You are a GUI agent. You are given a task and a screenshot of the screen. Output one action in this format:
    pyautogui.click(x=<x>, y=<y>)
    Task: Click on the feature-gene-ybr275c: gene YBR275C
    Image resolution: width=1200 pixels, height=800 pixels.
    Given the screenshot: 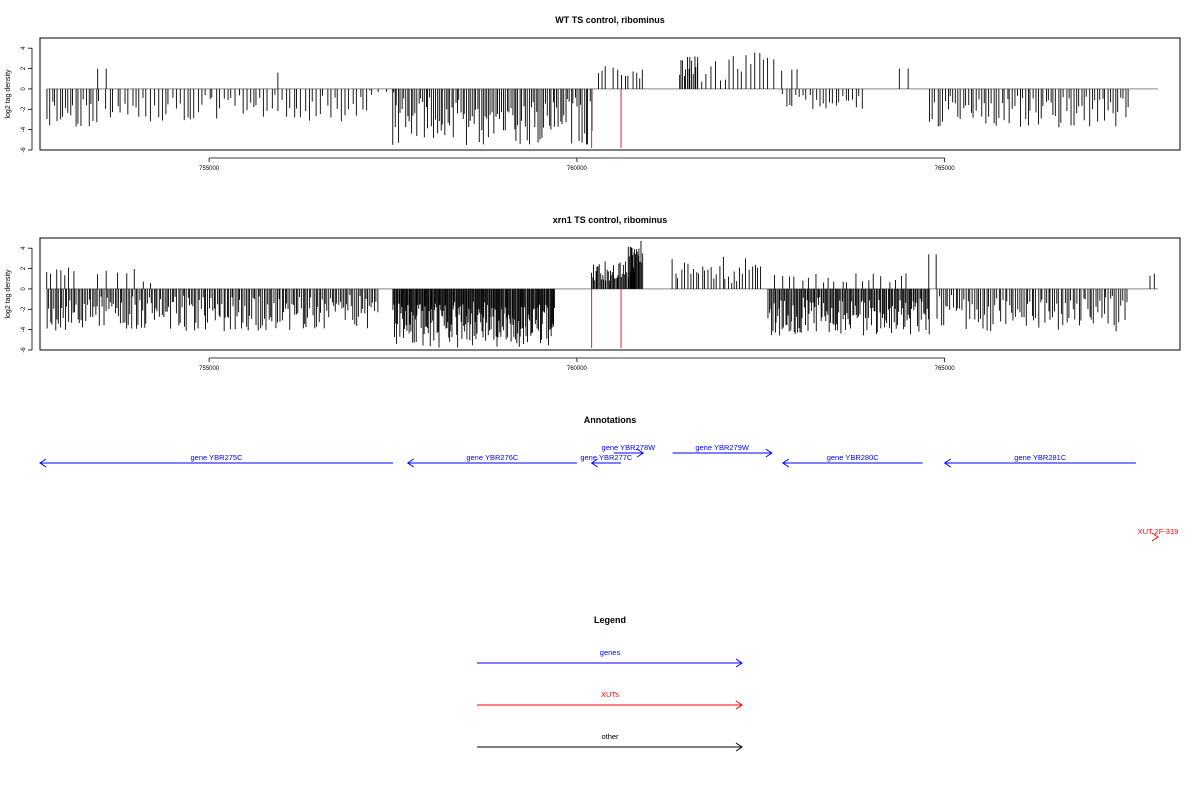 What is the action you would take?
    pyautogui.click(x=216, y=460)
    